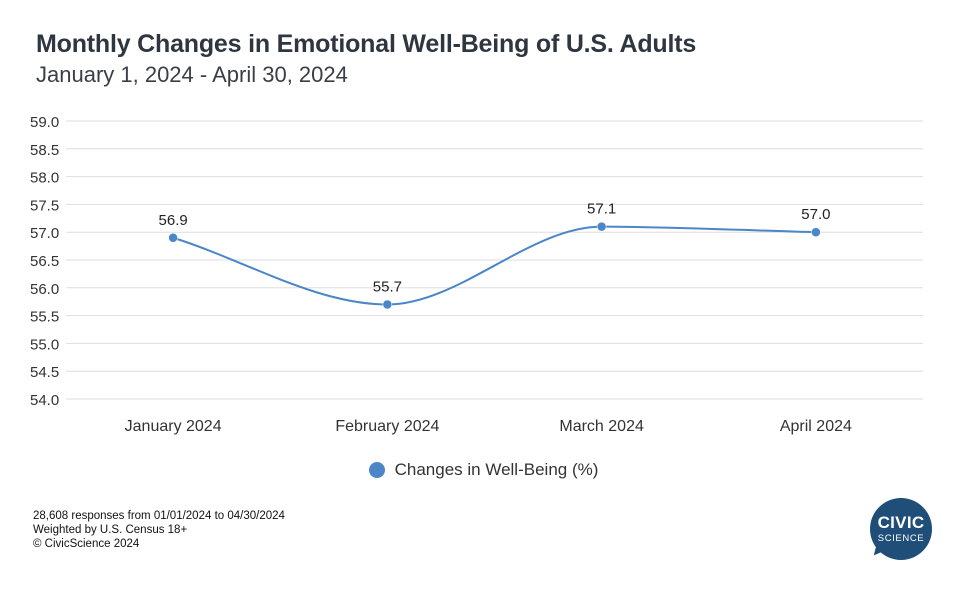 The height and width of the screenshot is (590, 967). Describe the element at coordinates (44, 150) in the screenshot. I see `y-tick-label: 58.5` at that location.